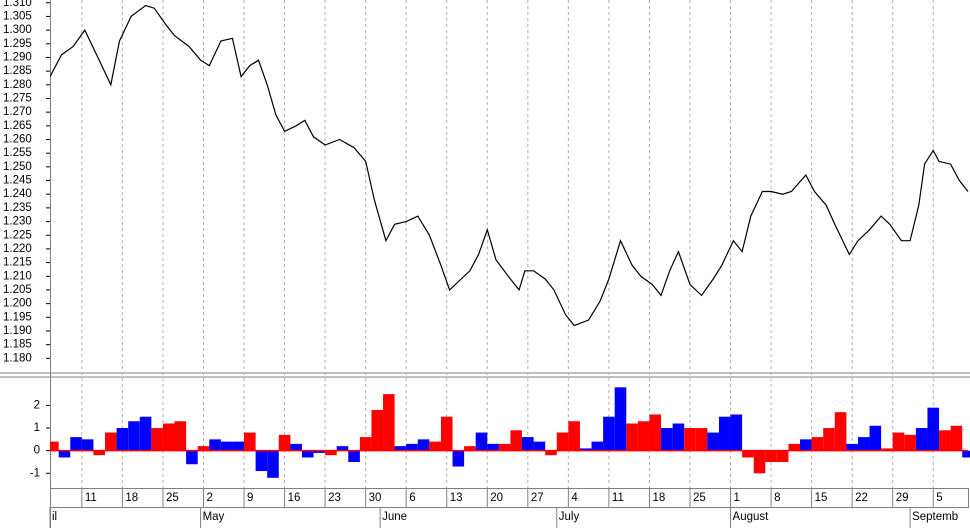 The height and width of the screenshot is (528, 970). Describe the element at coordinates (902, 498) in the screenshot. I see `x-tick-label: 29` at that location.